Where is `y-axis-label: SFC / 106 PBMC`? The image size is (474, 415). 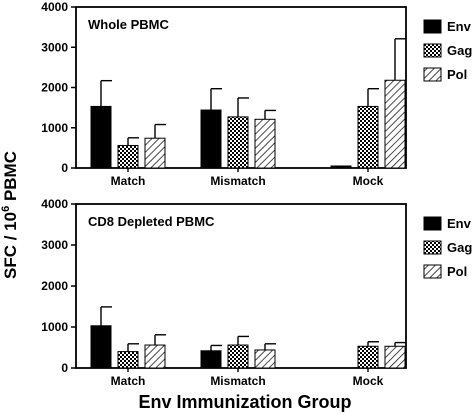 y-axis-label: SFC / 106 PBMC is located at coordinates (10, 215).